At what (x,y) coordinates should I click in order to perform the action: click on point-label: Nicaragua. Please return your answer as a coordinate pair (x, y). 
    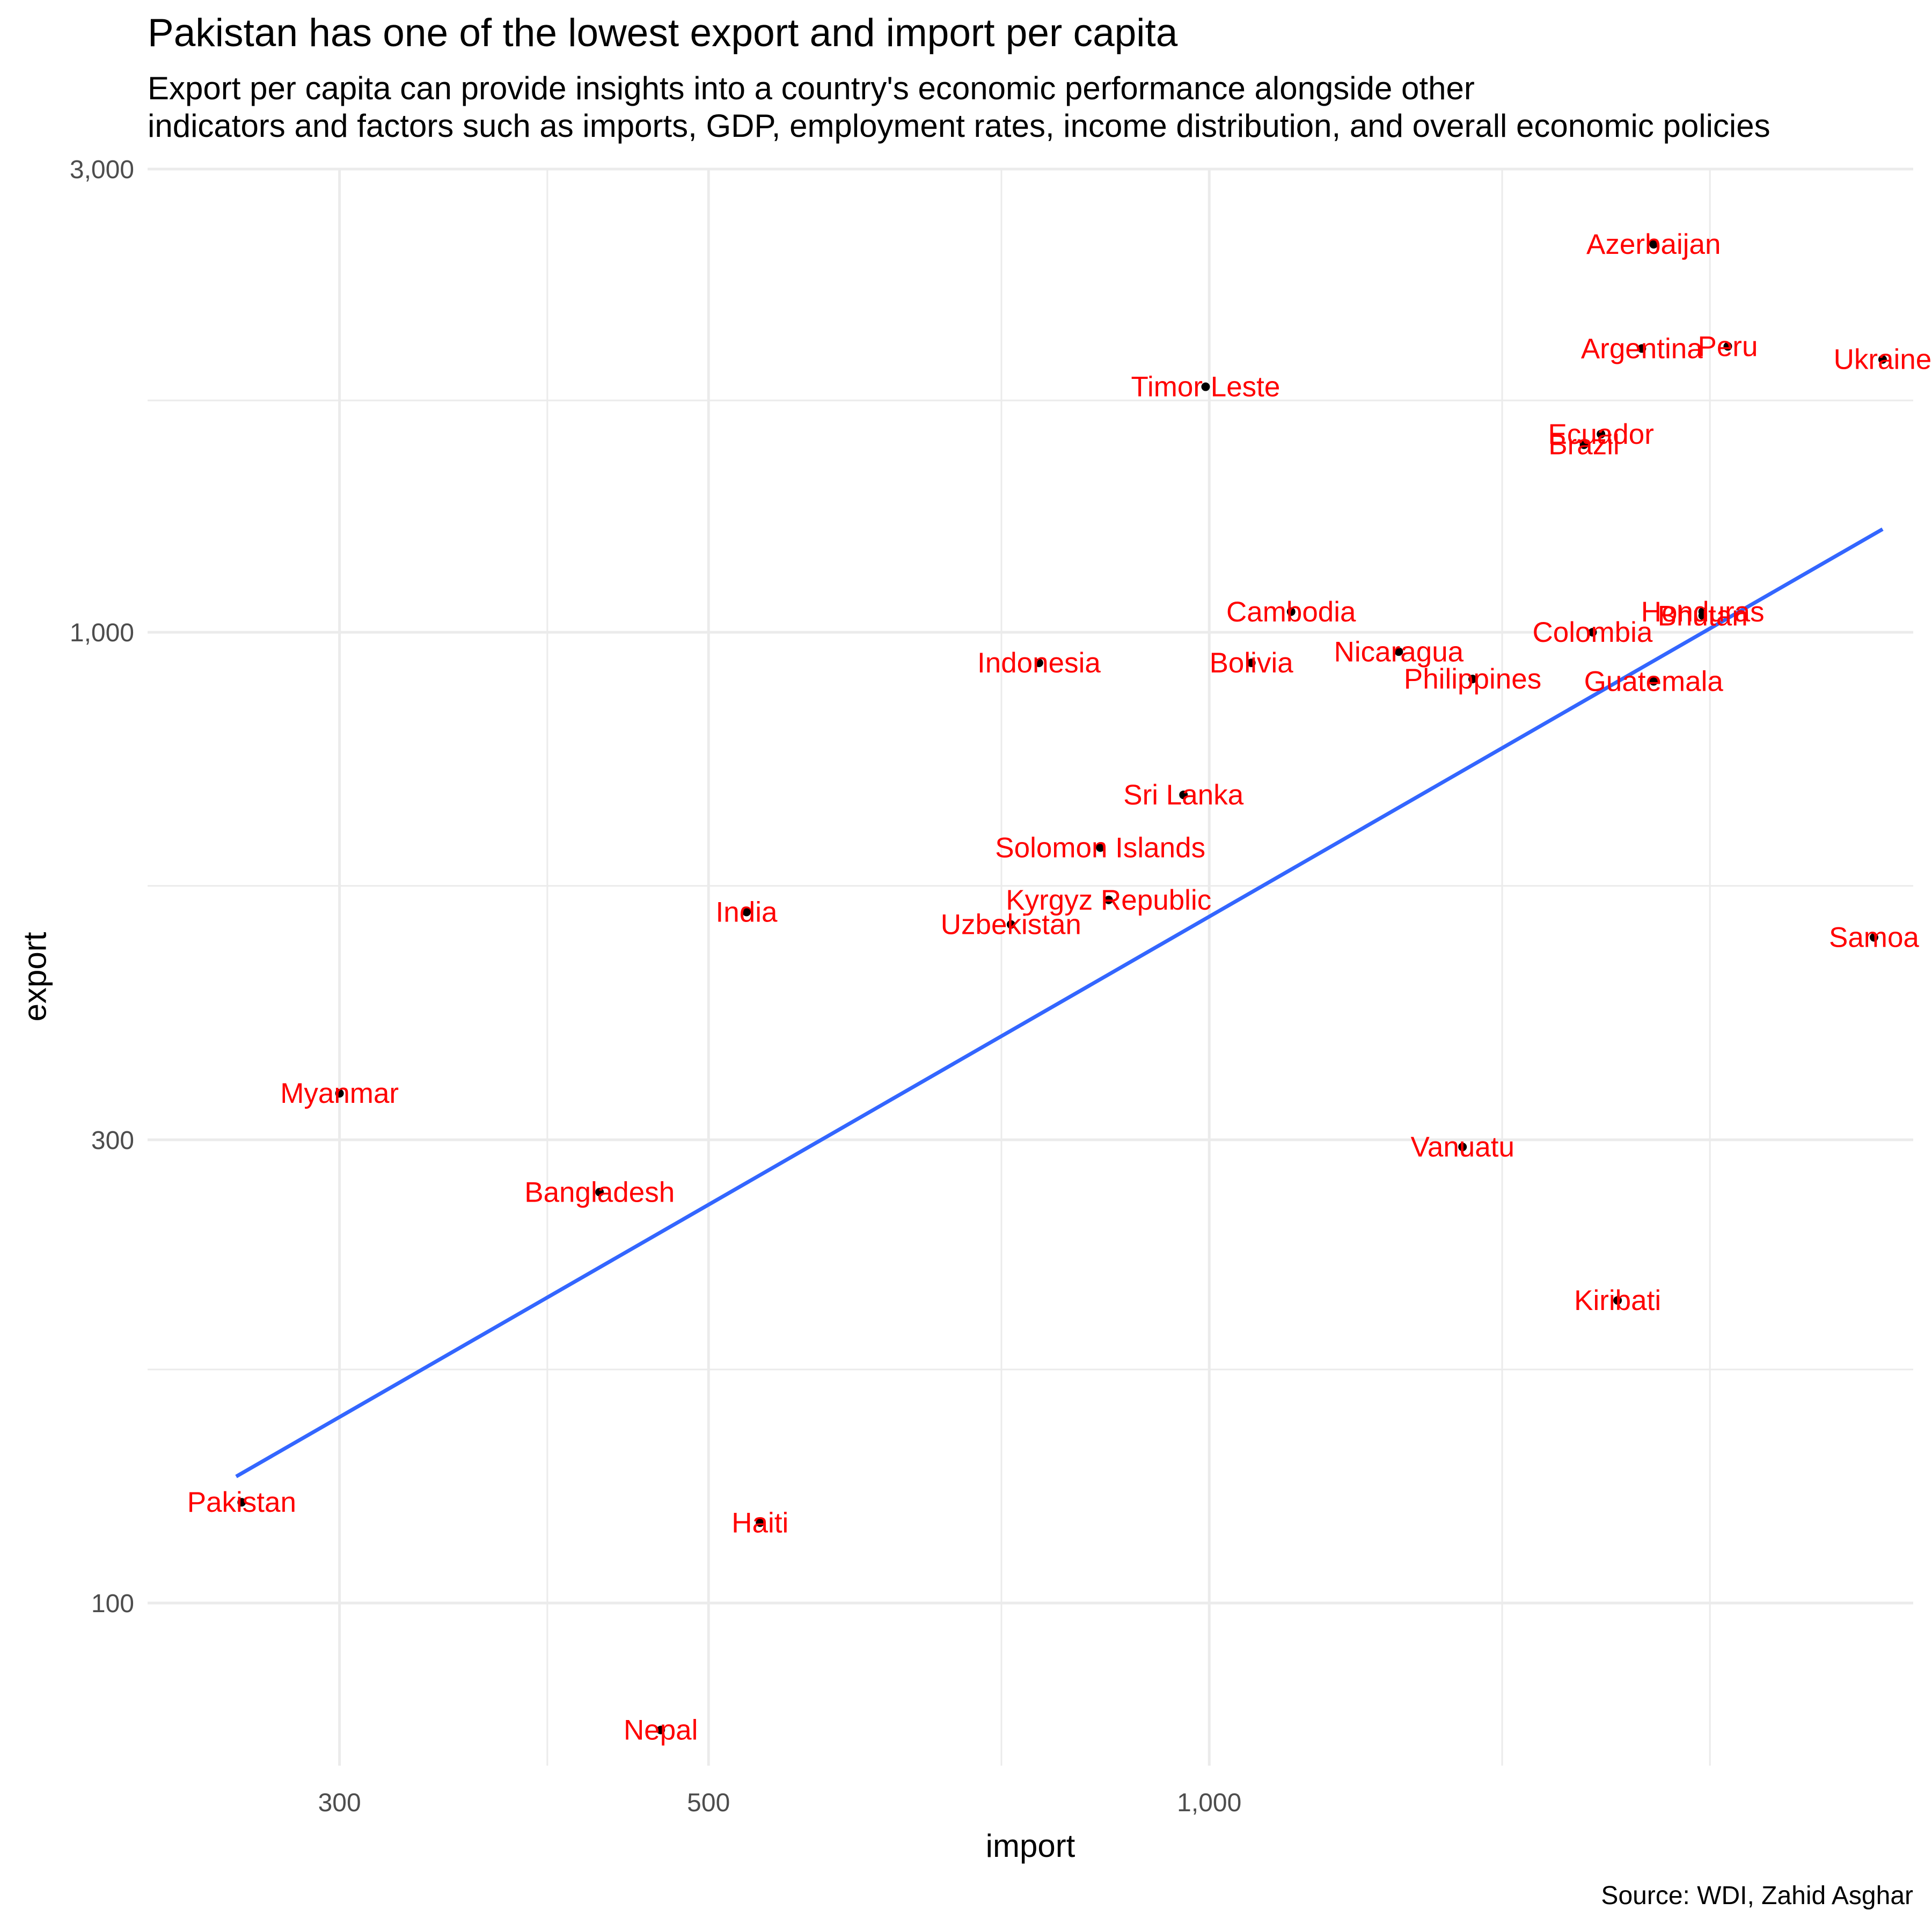
    Looking at the image, I should click on (1399, 652).